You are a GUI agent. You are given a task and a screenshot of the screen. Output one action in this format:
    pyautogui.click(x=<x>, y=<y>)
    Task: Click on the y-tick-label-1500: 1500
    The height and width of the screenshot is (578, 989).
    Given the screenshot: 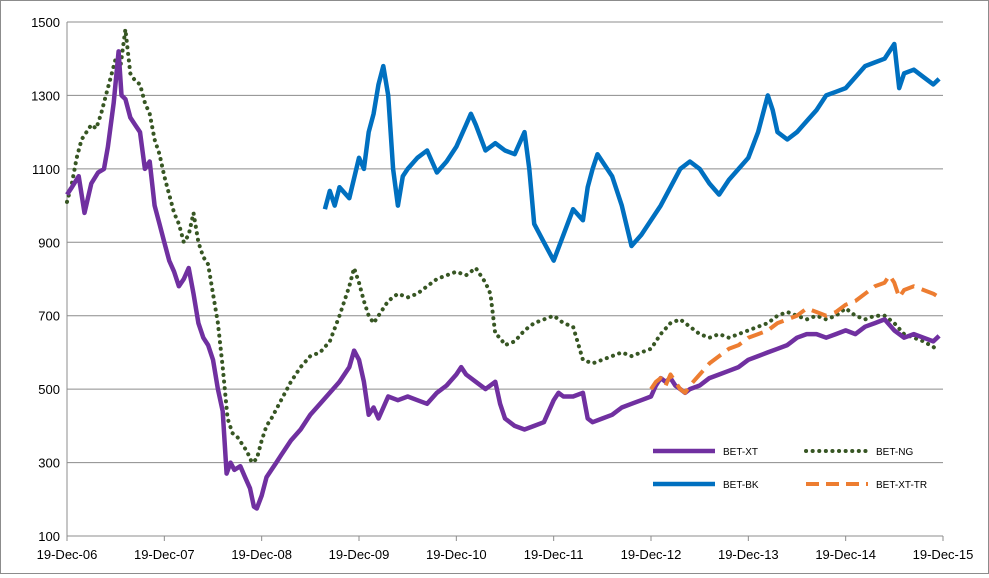 What is the action you would take?
    pyautogui.click(x=45, y=22)
    